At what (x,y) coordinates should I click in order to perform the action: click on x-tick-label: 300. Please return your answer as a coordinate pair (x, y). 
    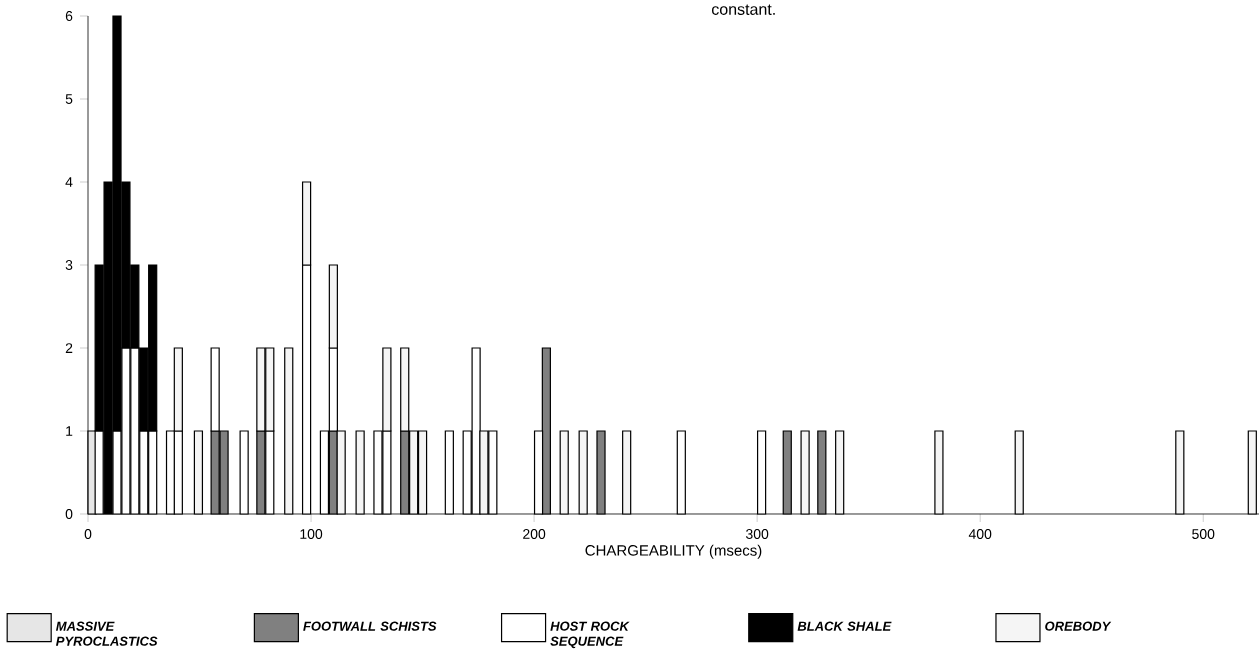
    Looking at the image, I should click on (757, 534).